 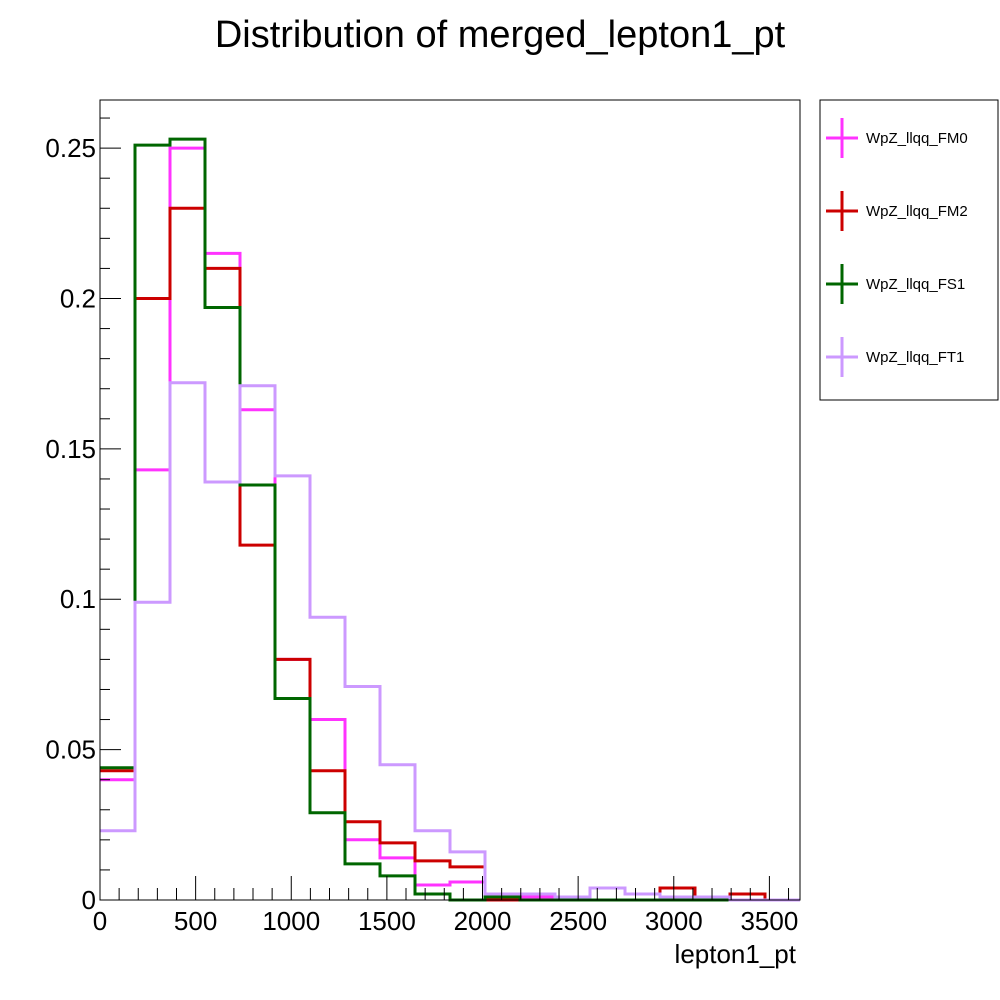 What do you see at coordinates (70, 148) in the screenshot?
I see `y-tick-label: 0.25` at bounding box center [70, 148].